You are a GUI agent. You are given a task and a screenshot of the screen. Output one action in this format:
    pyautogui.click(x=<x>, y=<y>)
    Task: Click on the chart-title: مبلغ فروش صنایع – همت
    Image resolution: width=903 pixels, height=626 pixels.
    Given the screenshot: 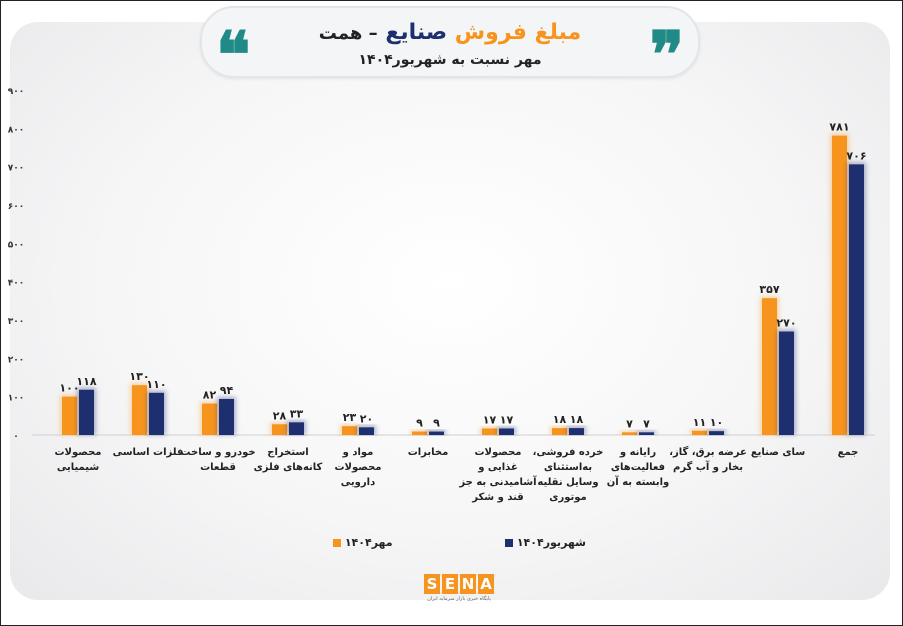 What is the action you would take?
    pyautogui.click(x=450, y=32)
    